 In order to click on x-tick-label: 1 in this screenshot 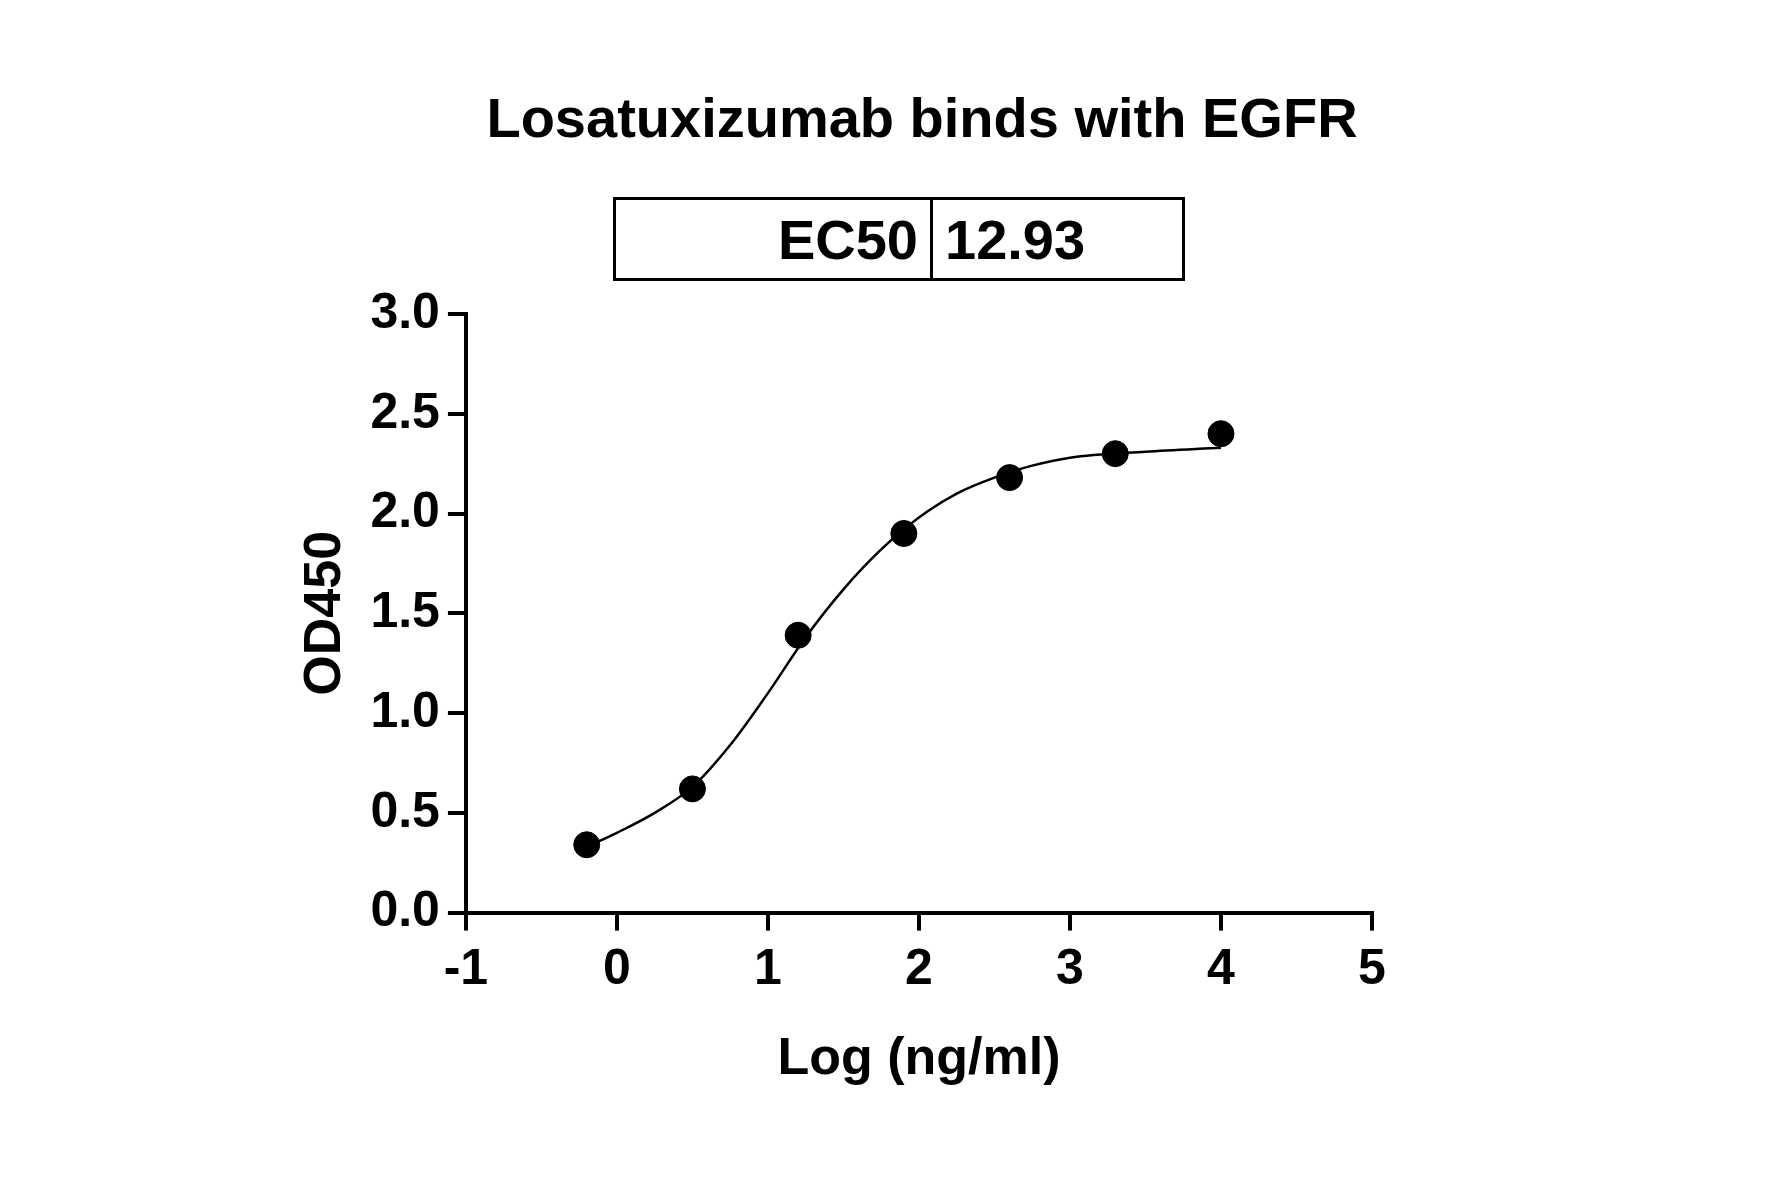, I will do `click(768, 967)`.